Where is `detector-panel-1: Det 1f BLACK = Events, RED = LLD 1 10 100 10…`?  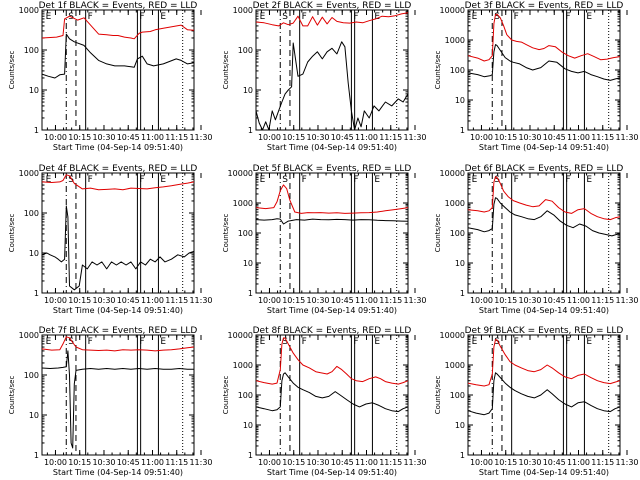 detector-panel-1: Det 1f BLACK = Events, RED = LLD 1 10 100 10… is located at coordinates (110, 76).